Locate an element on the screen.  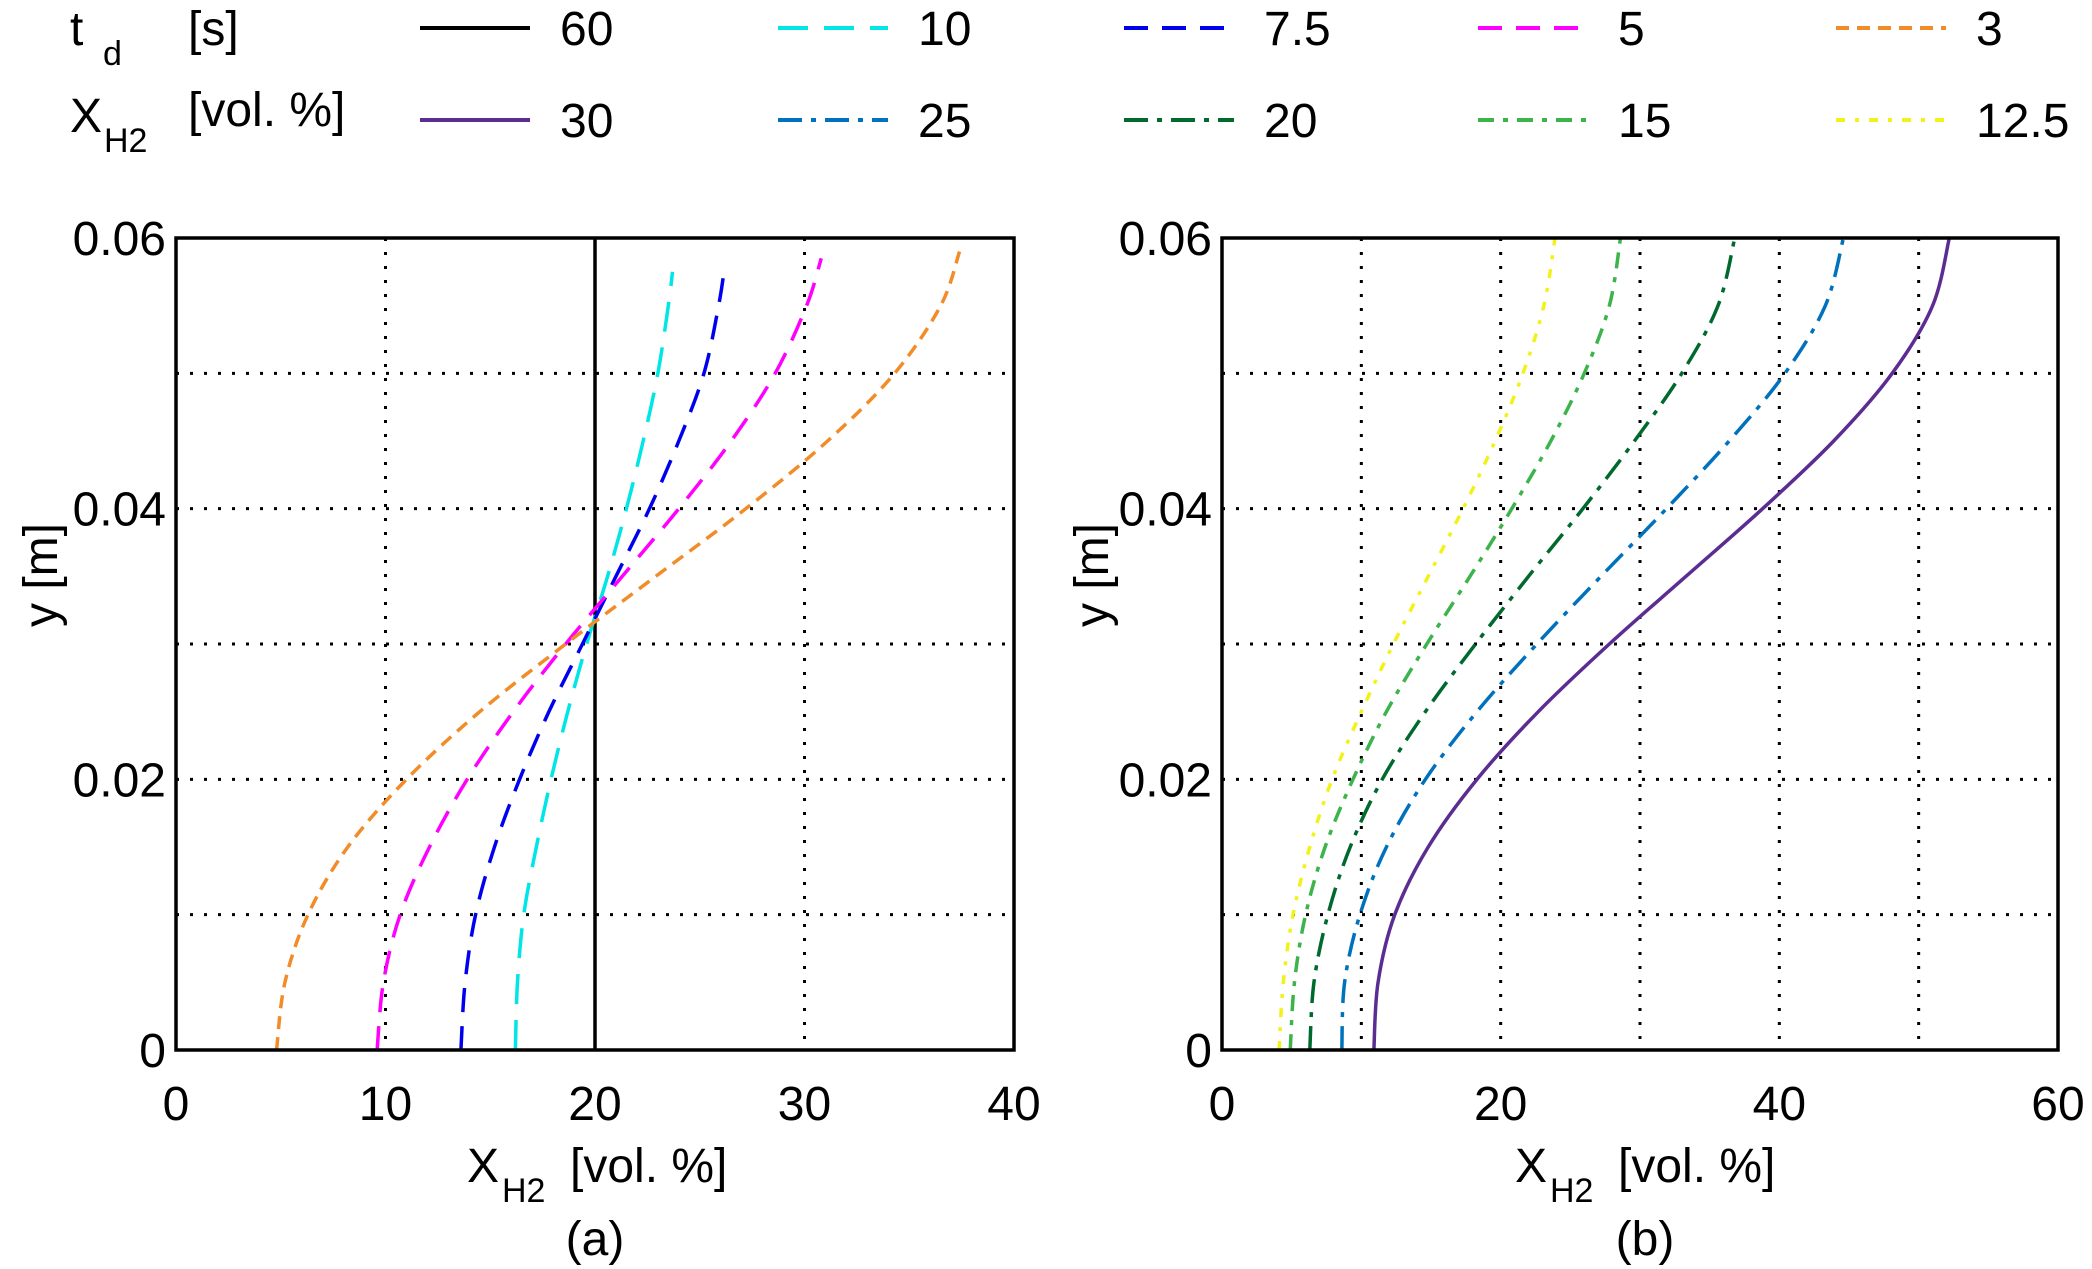
legend-entry-15: 15 is located at coordinates (1574, 121).